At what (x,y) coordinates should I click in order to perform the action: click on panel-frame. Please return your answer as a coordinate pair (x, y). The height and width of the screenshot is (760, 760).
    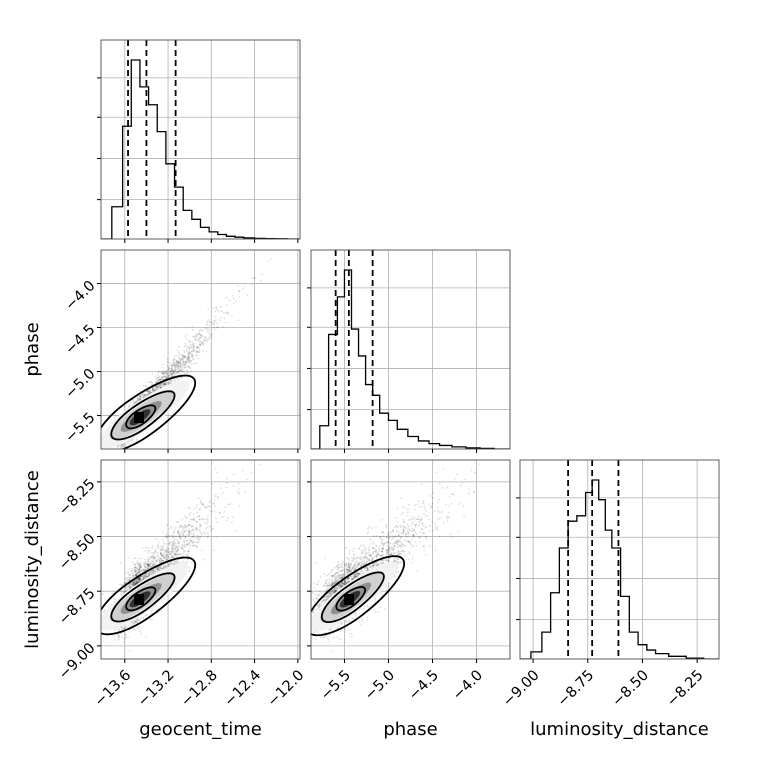
    Looking at the image, I should click on (200, 139).